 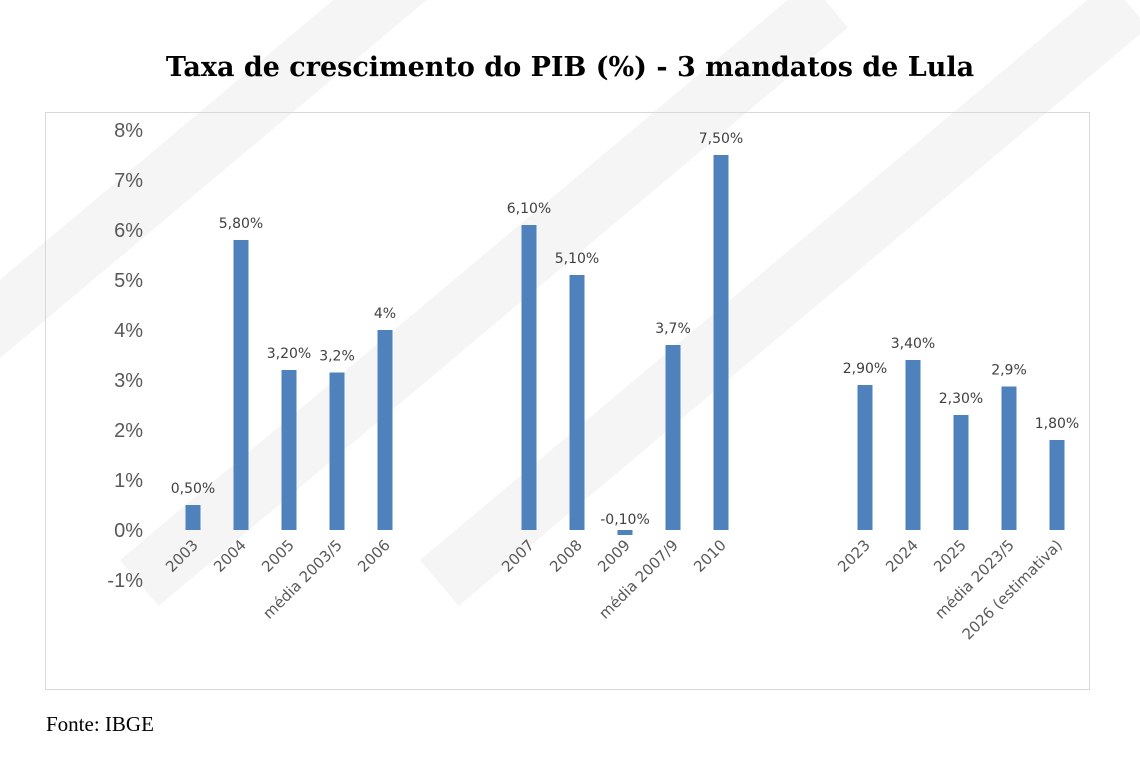 I want to click on data-label: 4%, so click(x=385, y=314).